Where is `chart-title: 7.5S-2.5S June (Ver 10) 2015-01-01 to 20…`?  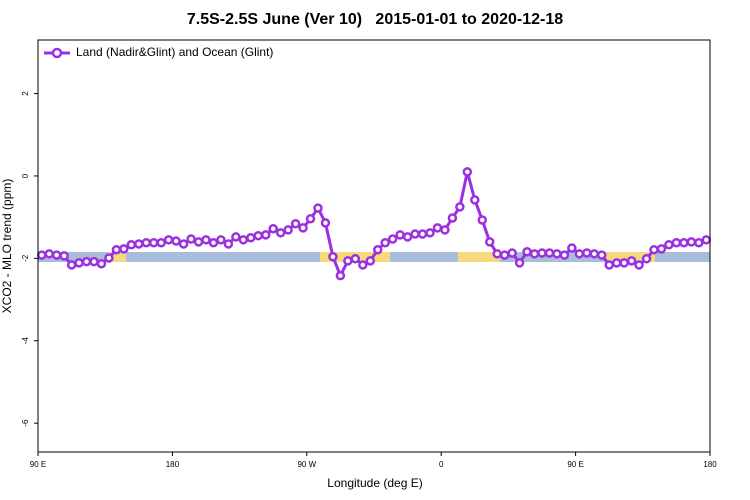 chart-title: 7.5S-2.5S June (Ver 10) 2015-01-01 to 20… is located at coordinates (375, 19).